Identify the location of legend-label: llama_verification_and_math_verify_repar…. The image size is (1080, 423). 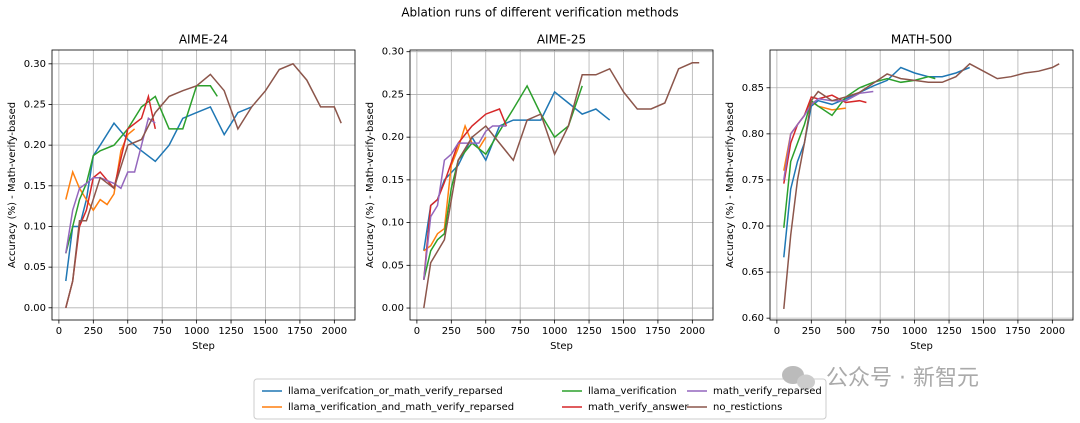
(401, 407).